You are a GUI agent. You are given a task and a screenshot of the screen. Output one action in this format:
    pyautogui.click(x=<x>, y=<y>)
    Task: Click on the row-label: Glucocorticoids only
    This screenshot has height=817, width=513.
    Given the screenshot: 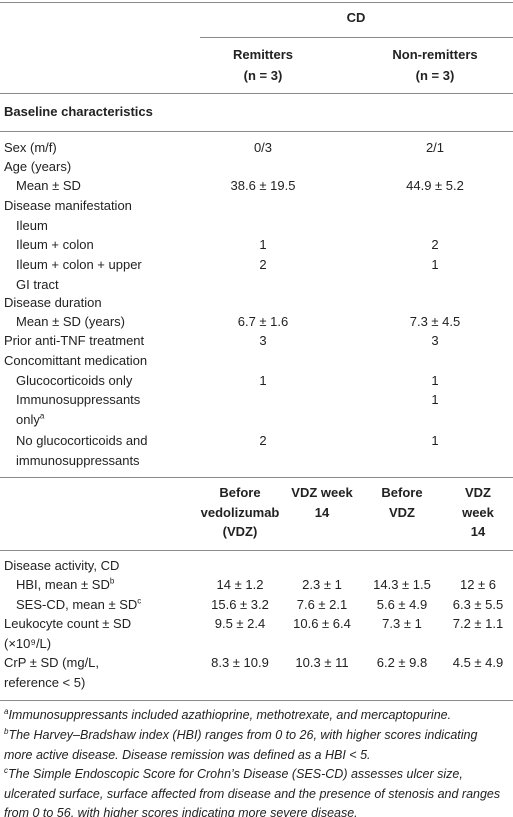 What is the action you would take?
    pyautogui.click(x=116, y=381)
    